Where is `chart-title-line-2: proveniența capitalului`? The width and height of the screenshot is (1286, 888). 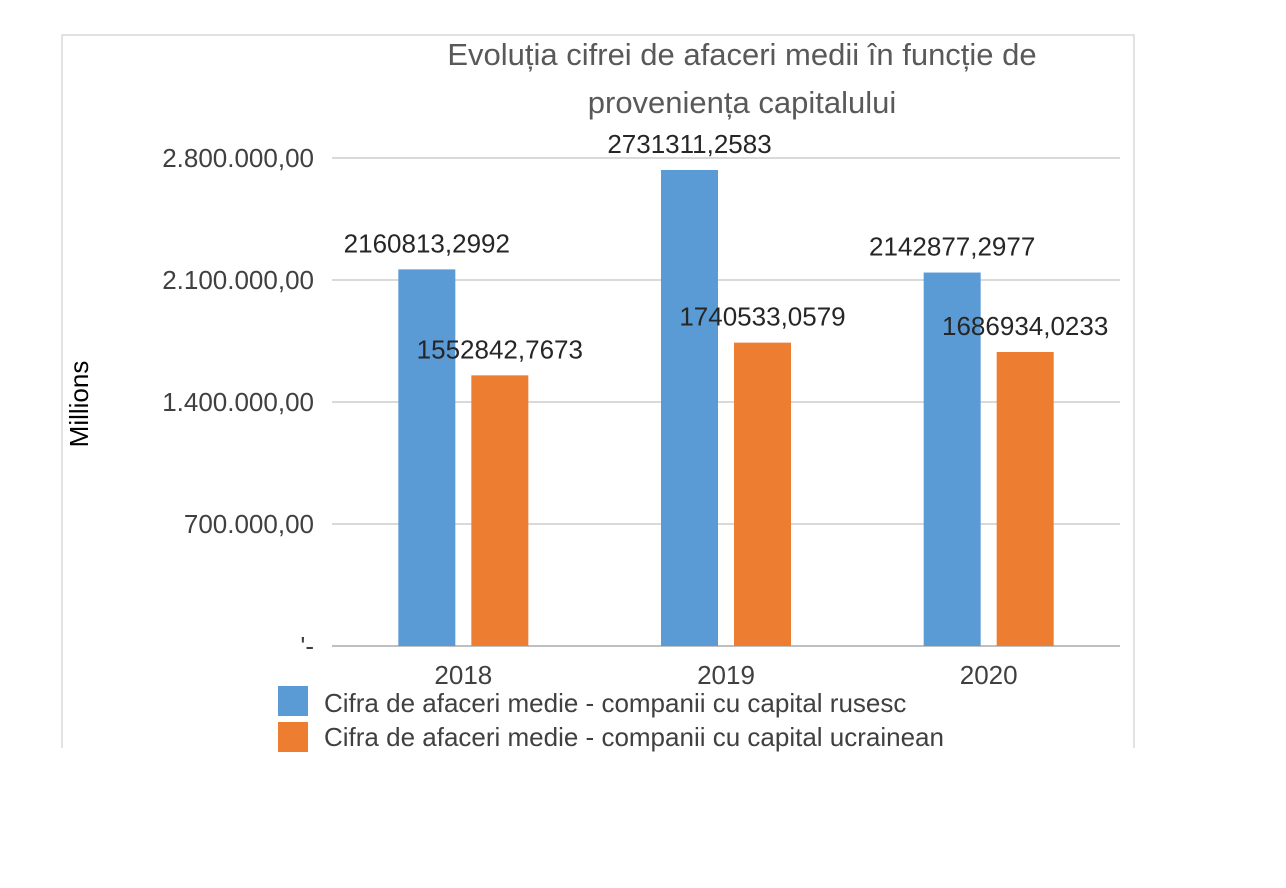
chart-title-line-2: proveniența capitalului is located at coordinates (742, 102).